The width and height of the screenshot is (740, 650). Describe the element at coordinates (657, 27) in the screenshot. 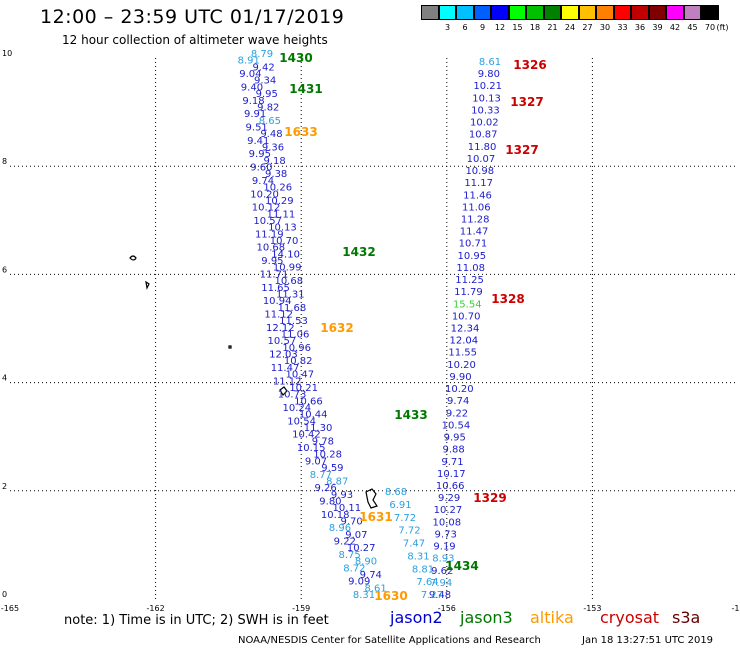

I see `legend-level-label: 39` at that location.